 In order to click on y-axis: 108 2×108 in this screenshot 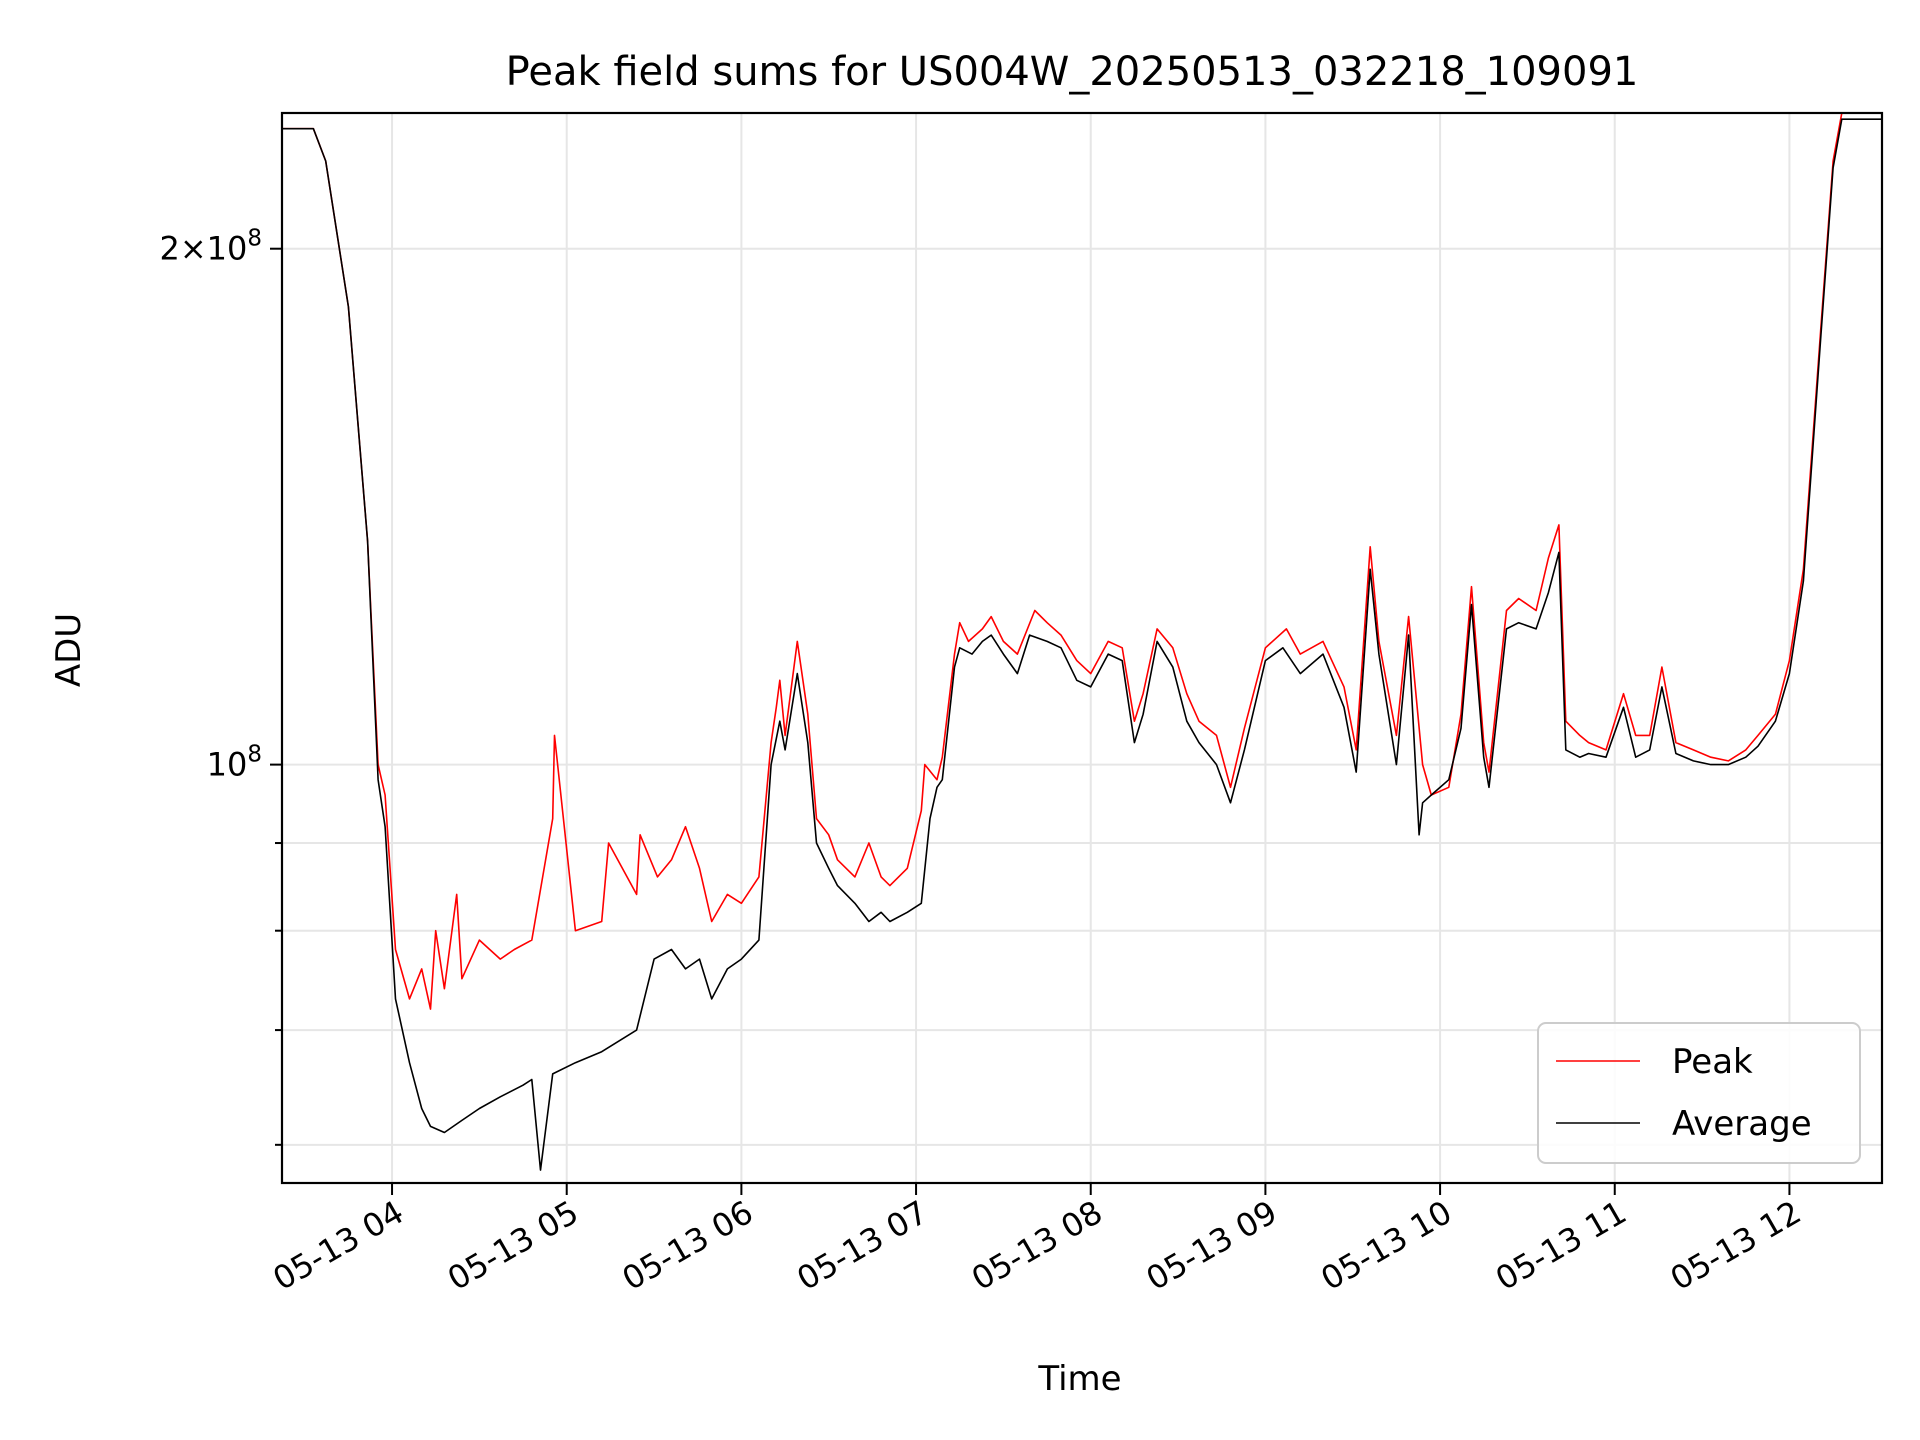, I will do `click(220, 686)`.